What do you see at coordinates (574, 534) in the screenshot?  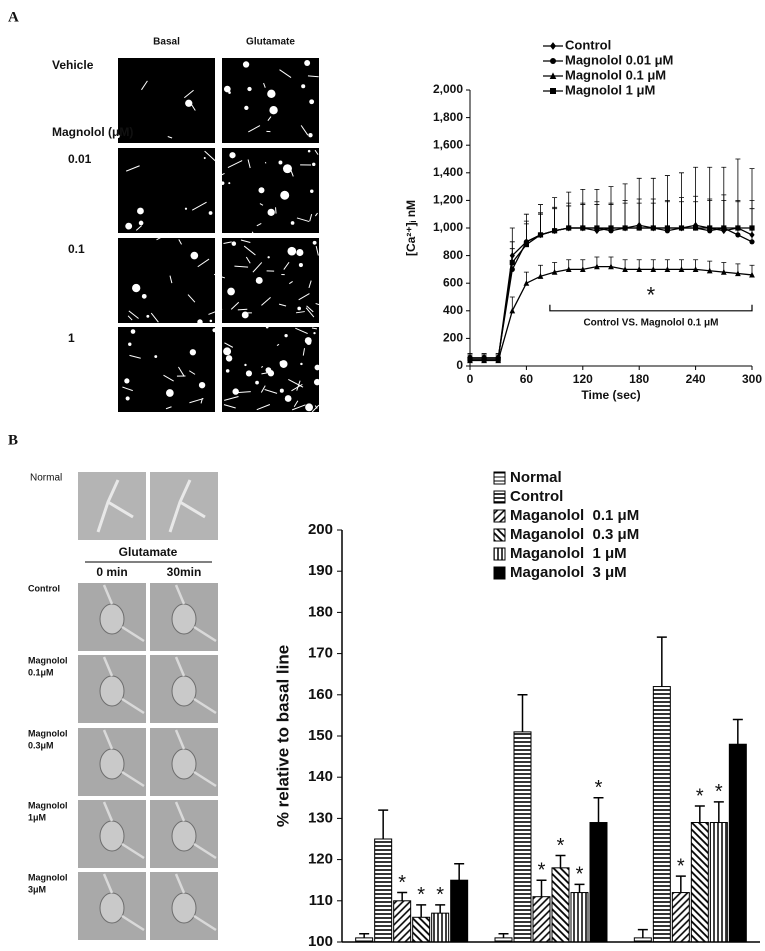 I see `legend-label: Maganolol 0.3 μM` at bounding box center [574, 534].